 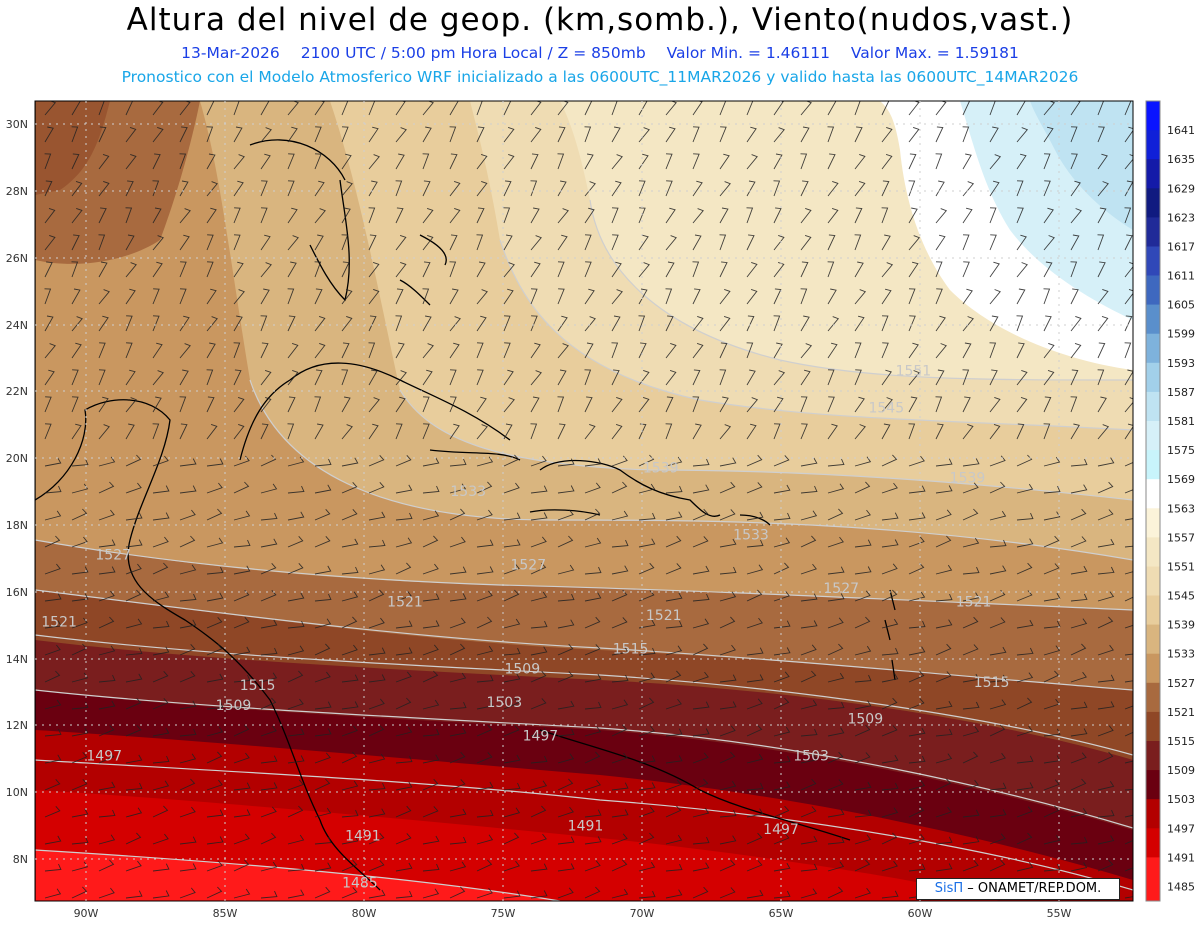 I want to click on contour-label: 1485, so click(x=360, y=884).